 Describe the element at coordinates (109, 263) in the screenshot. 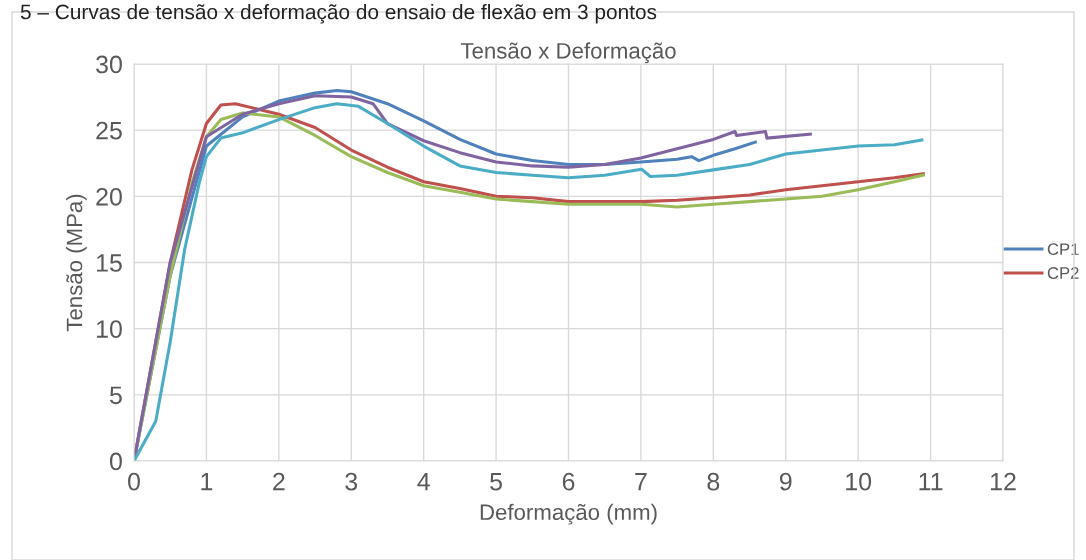

I see `y-tick-label: 15` at that location.